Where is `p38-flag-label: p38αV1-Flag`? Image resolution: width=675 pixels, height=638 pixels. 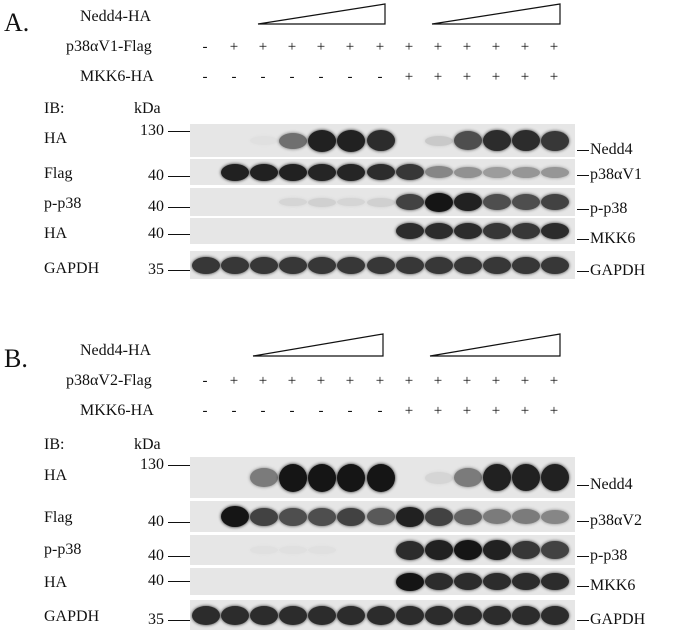
p38-flag-label: p38αV1-Flag is located at coordinates (109, 46).